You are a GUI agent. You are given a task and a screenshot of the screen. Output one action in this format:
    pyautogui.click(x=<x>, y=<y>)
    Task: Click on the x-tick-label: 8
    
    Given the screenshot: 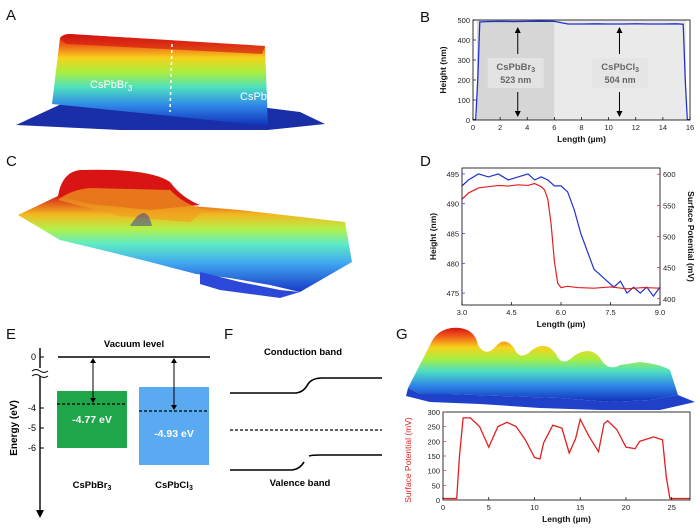 What is the action you would take?
    pyautogui.click(x=581, y=127)
    